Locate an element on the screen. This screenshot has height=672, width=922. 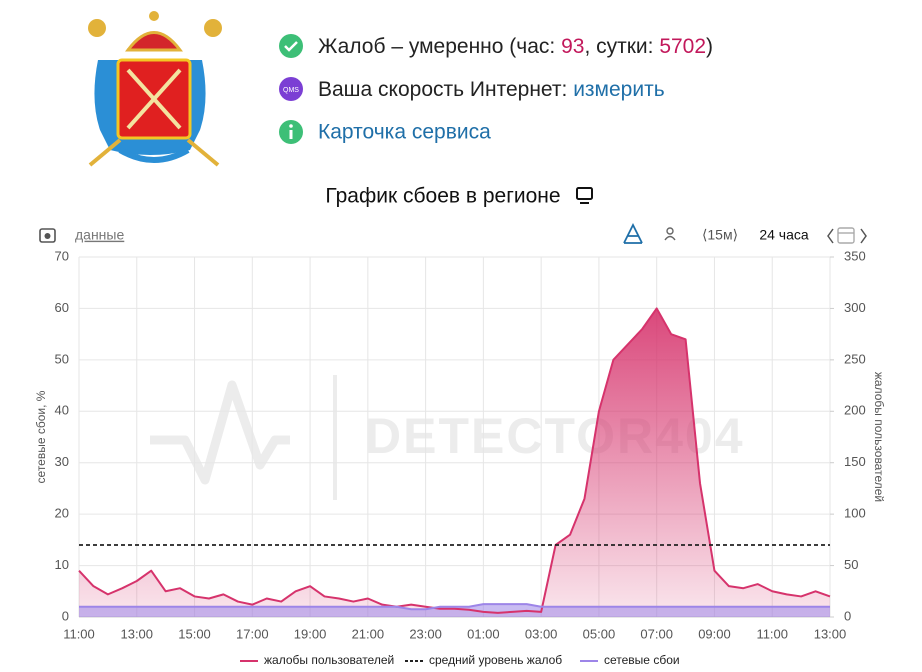
legend-label: сетевые сбои is located at coordinates (642, 660).